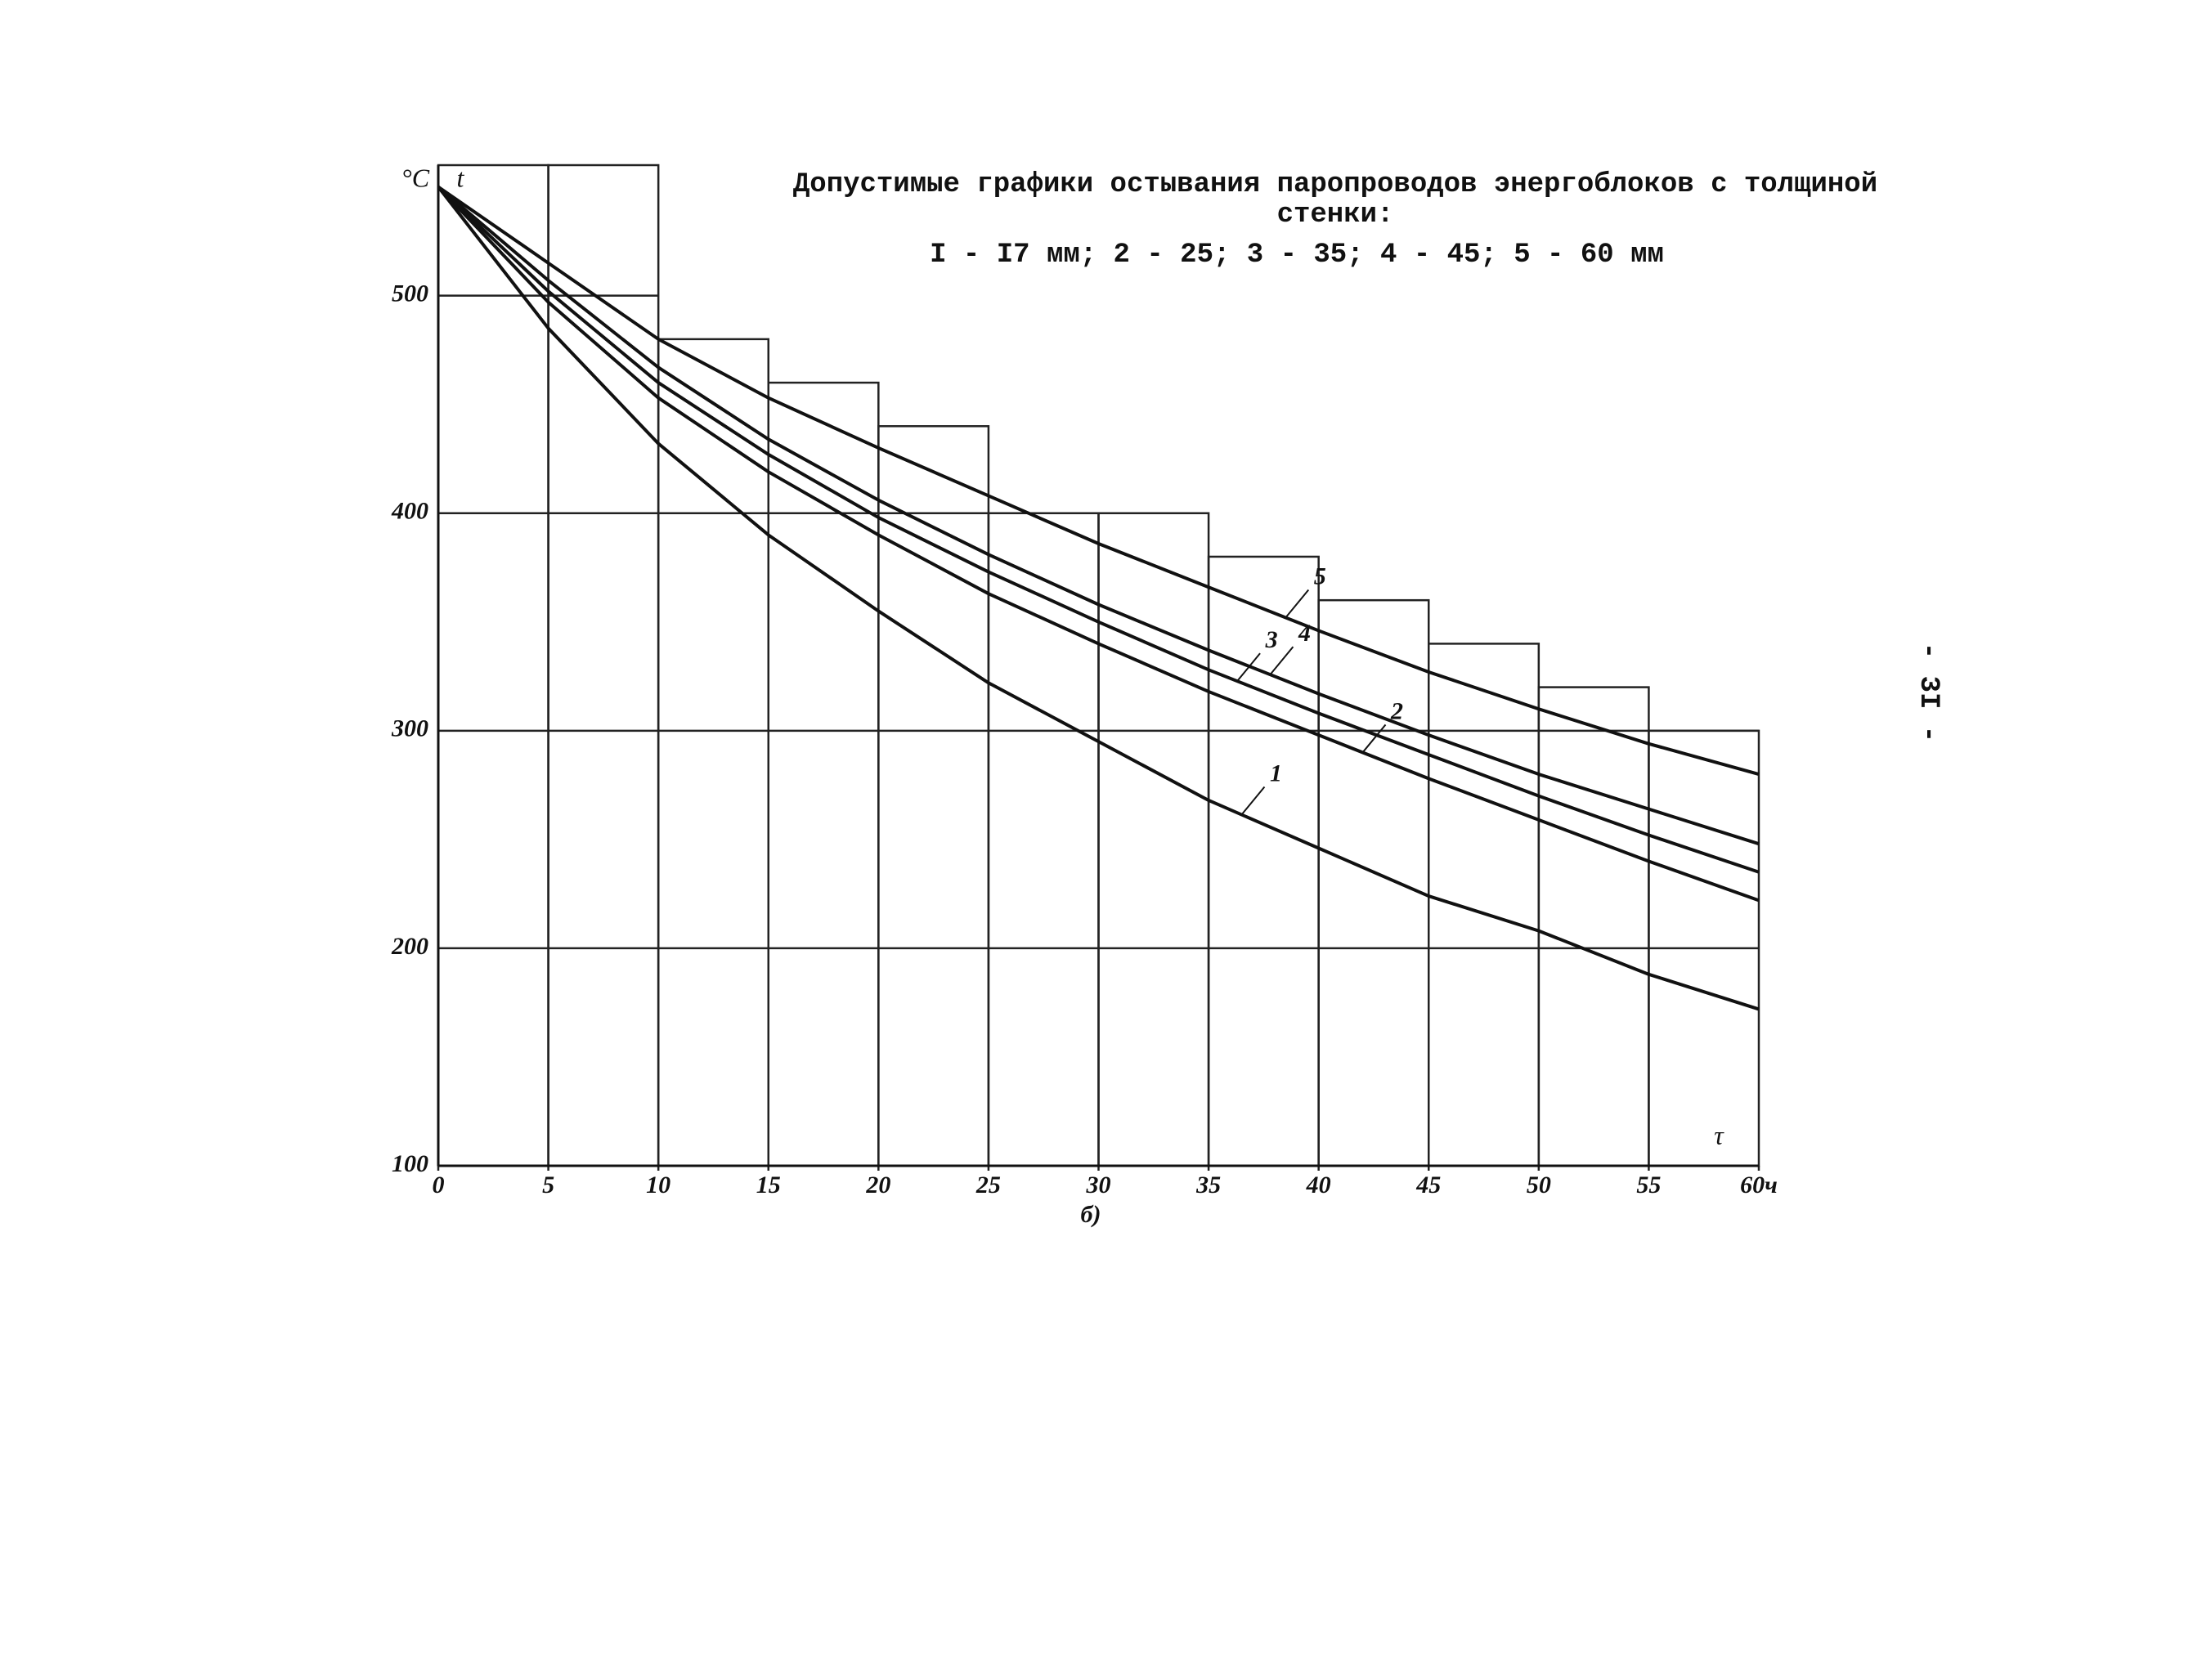 The height and width of the screenshot is (1680, 2193). What do you see at coordinates (1098, 1185) in the screenshot?
I see `x-tick-label: 30` at bounding box center [1098, 1185].